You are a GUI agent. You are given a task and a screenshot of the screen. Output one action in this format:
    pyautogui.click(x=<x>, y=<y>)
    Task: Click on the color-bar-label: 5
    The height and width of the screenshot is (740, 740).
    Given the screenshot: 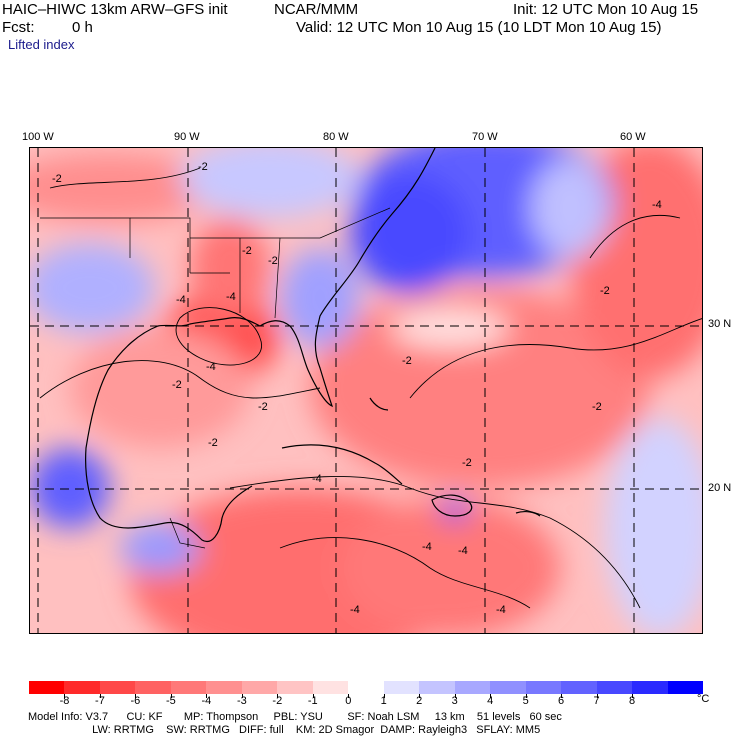 What is the action you would take?
    pyautogui.click(x=525, y=701)
    